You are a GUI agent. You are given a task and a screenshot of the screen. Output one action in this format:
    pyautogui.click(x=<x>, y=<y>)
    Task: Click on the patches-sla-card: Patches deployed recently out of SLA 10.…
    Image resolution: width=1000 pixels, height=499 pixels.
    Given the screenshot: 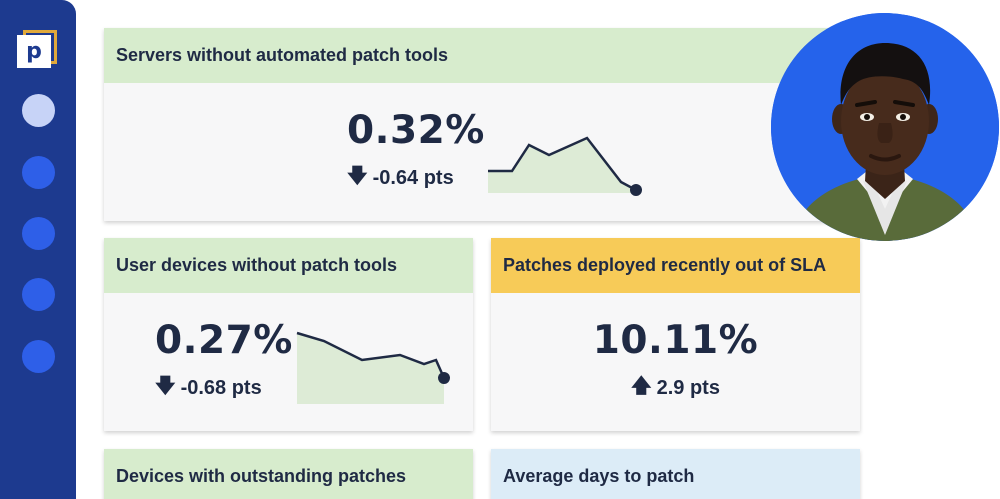 What is the action you would take?
    pyautogui.click(x=675, y=334)
    